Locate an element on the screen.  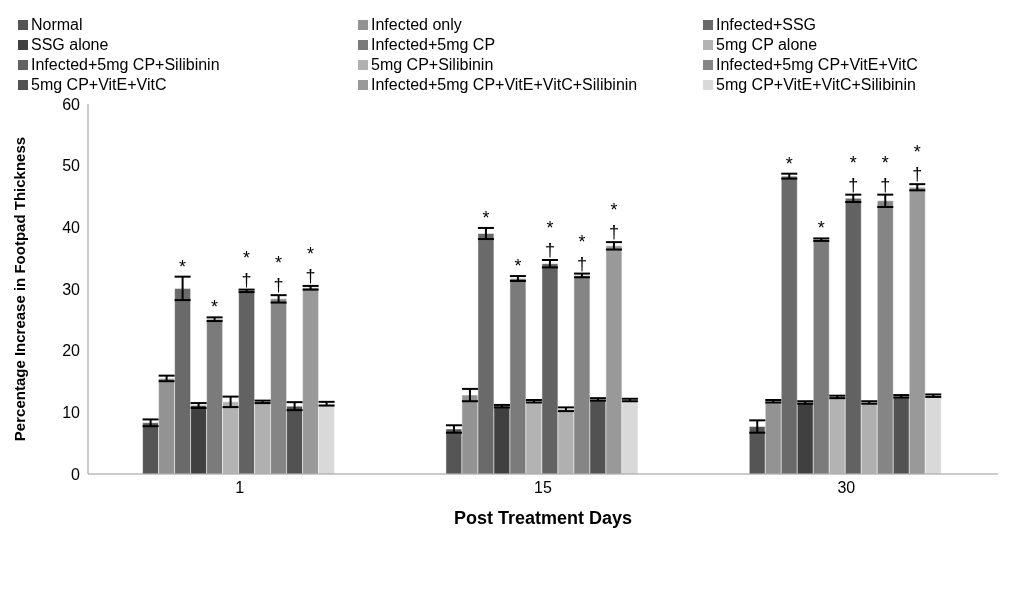
y-tick-label: 50 is located at coordinates (71, 166).